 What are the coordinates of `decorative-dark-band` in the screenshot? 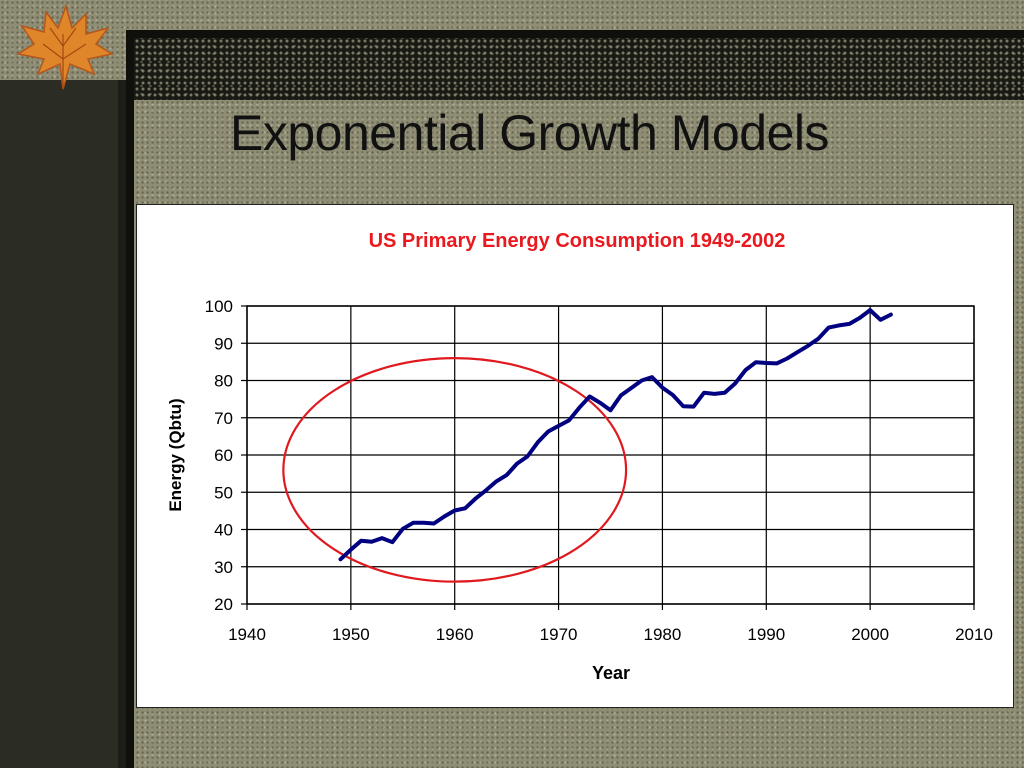 It's located at (579, 69).